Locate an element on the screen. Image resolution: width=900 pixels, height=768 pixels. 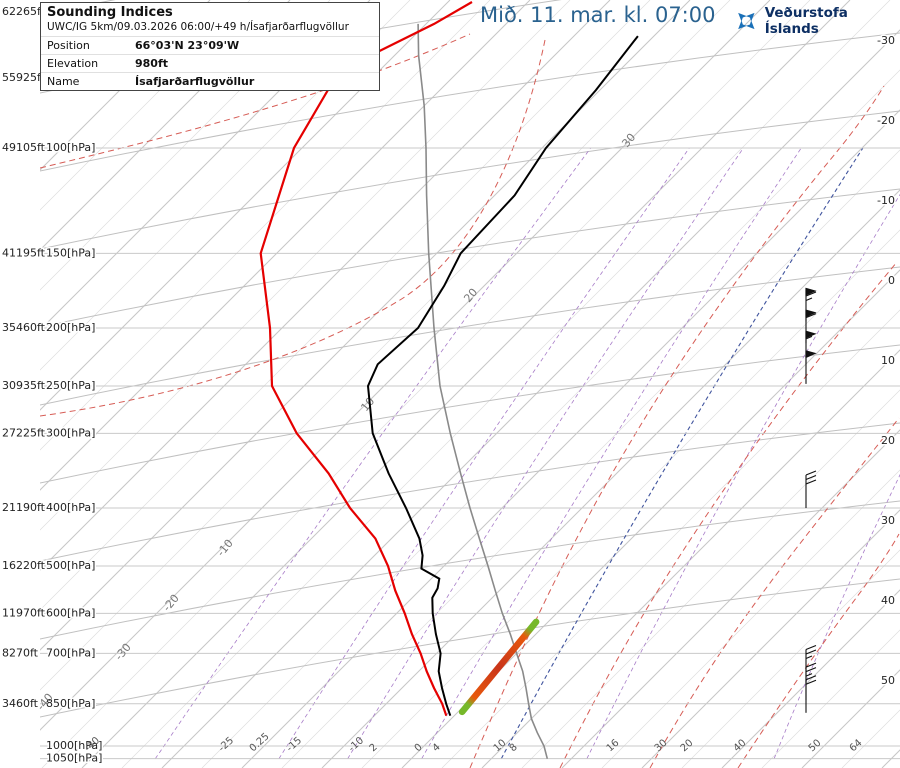
pressure-label: 500[hPa] is located at coordinates (70, 565).